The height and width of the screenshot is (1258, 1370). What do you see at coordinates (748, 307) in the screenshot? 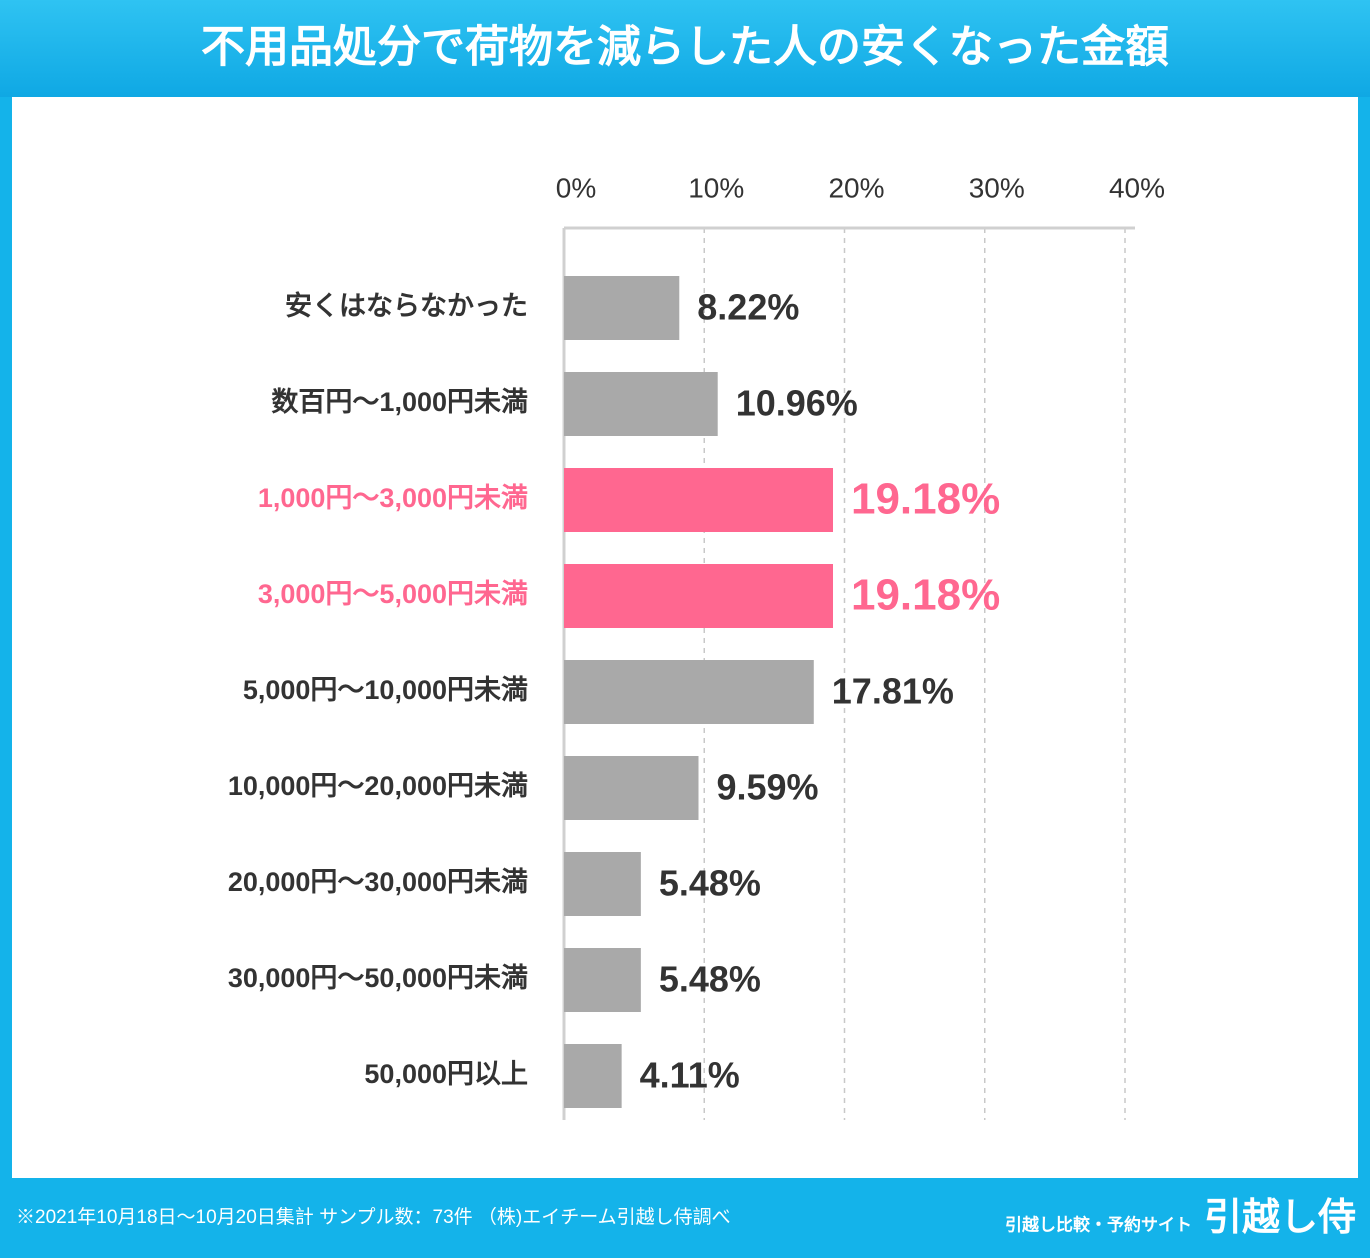
I see `data-label: 8.22%` at bounding box center [748, 307].